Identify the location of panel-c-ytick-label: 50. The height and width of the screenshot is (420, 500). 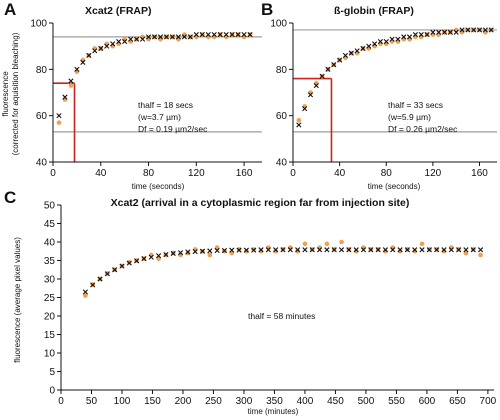
(50, 206).